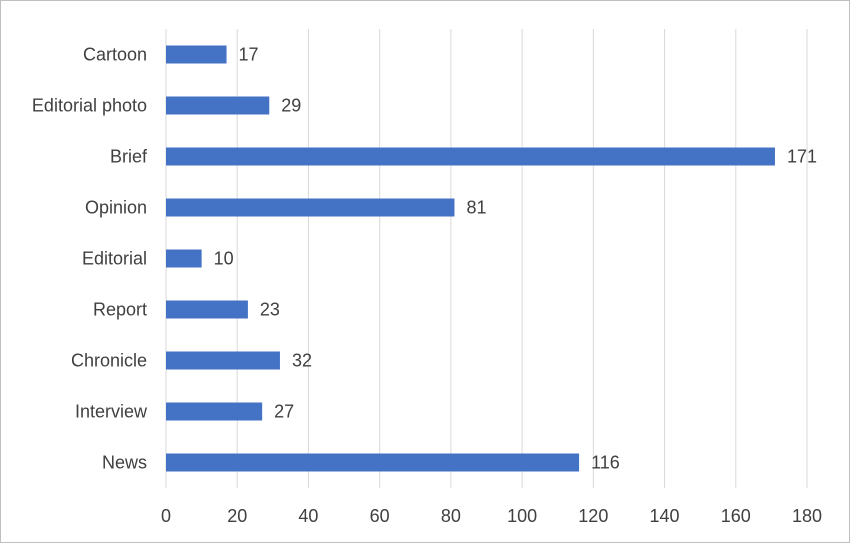 Image resolution: width=850 pixels, height=543 pixels. Describe the element at coordinates (115, 55) in the screenshot. I see `category-label: Cartoon` at that location.